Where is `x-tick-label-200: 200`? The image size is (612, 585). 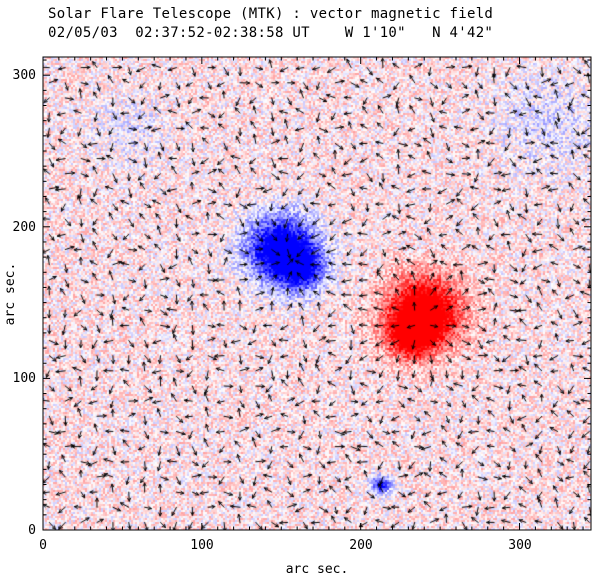 x-tick-label-200: 200 is located at coordinates (360, 545).